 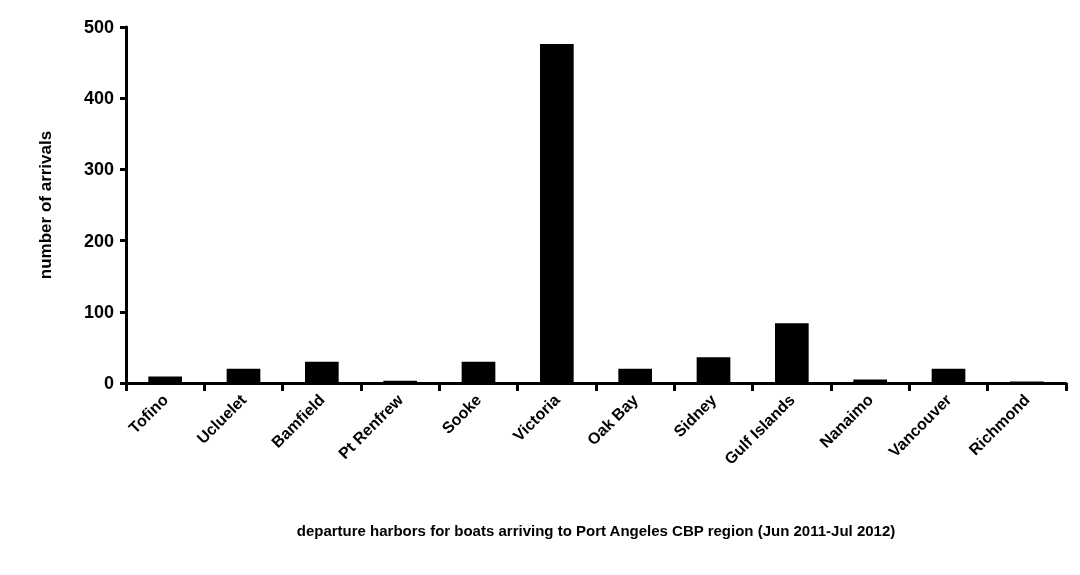 I want to click on y-tick-label: 200, so click(x=98, y=240).